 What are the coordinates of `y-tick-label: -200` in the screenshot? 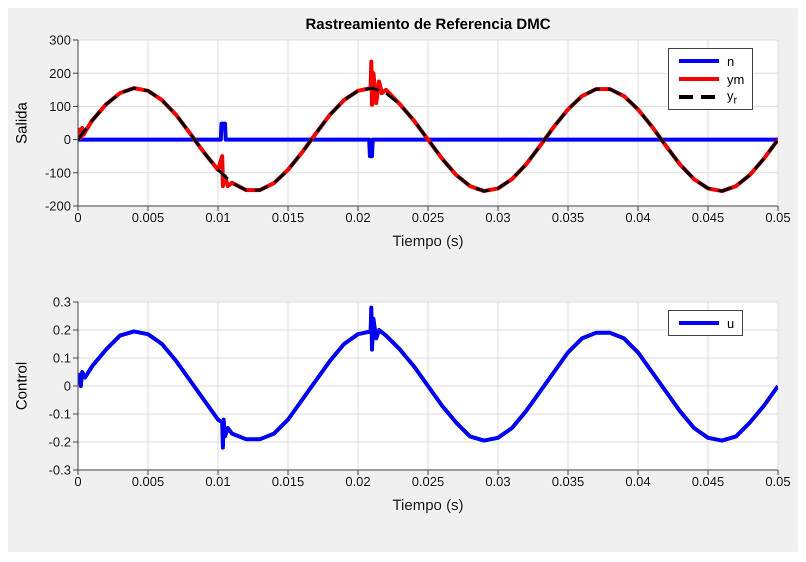 It's located at (57, 206).